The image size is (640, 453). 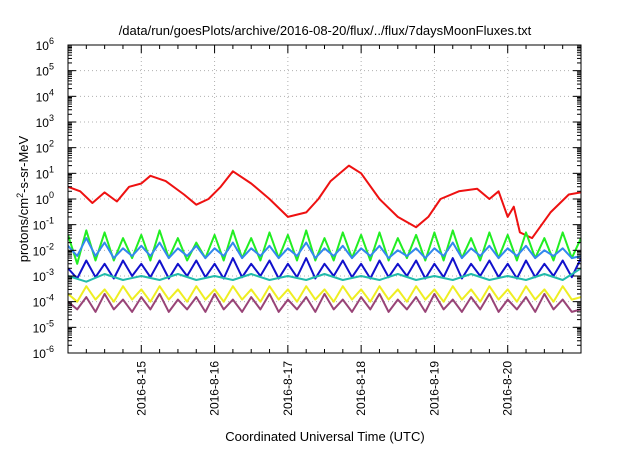 What do you see at coordinates (288, 388) in the screenshot?
I see `x-tick-label: 2016-8-17` at bounding box center [288, 388].